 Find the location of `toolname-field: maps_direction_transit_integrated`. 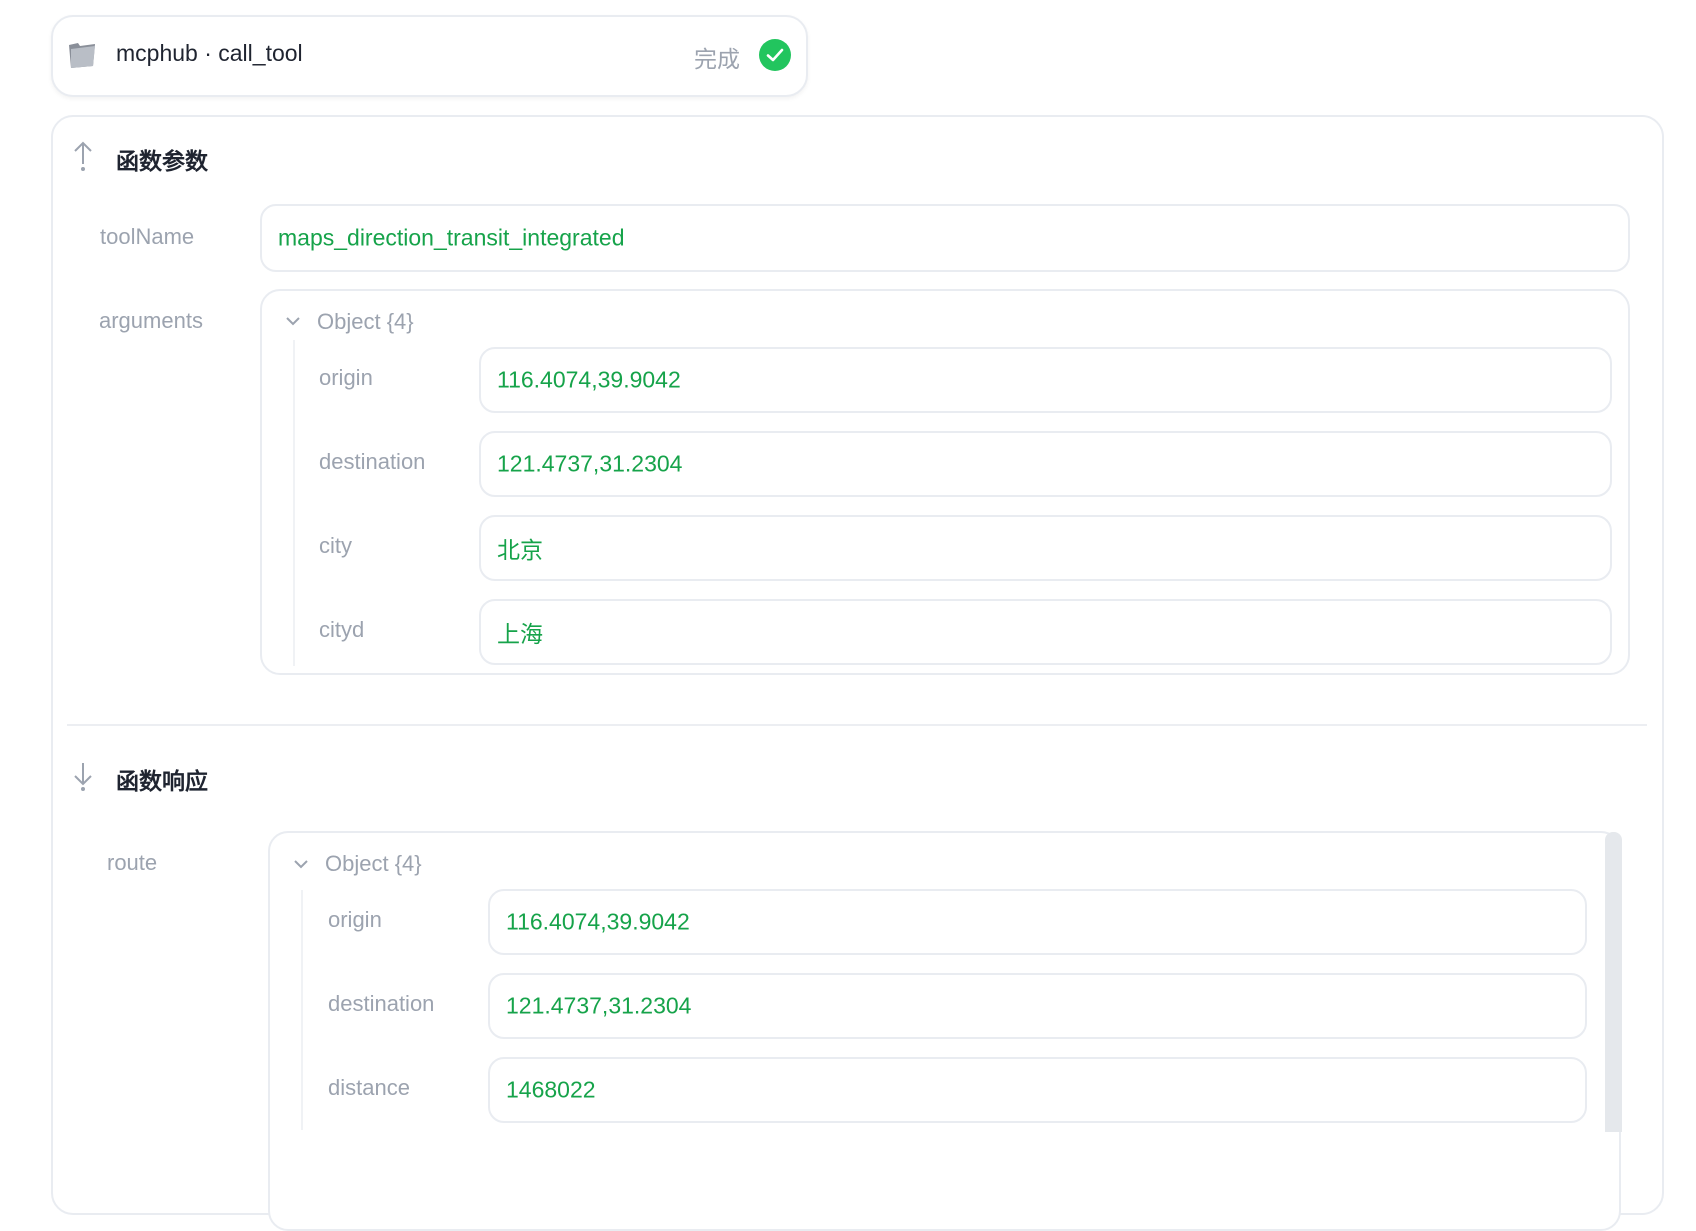

toolname-field: maps_direction_transit_integrated is located at coordinates (945, 238).